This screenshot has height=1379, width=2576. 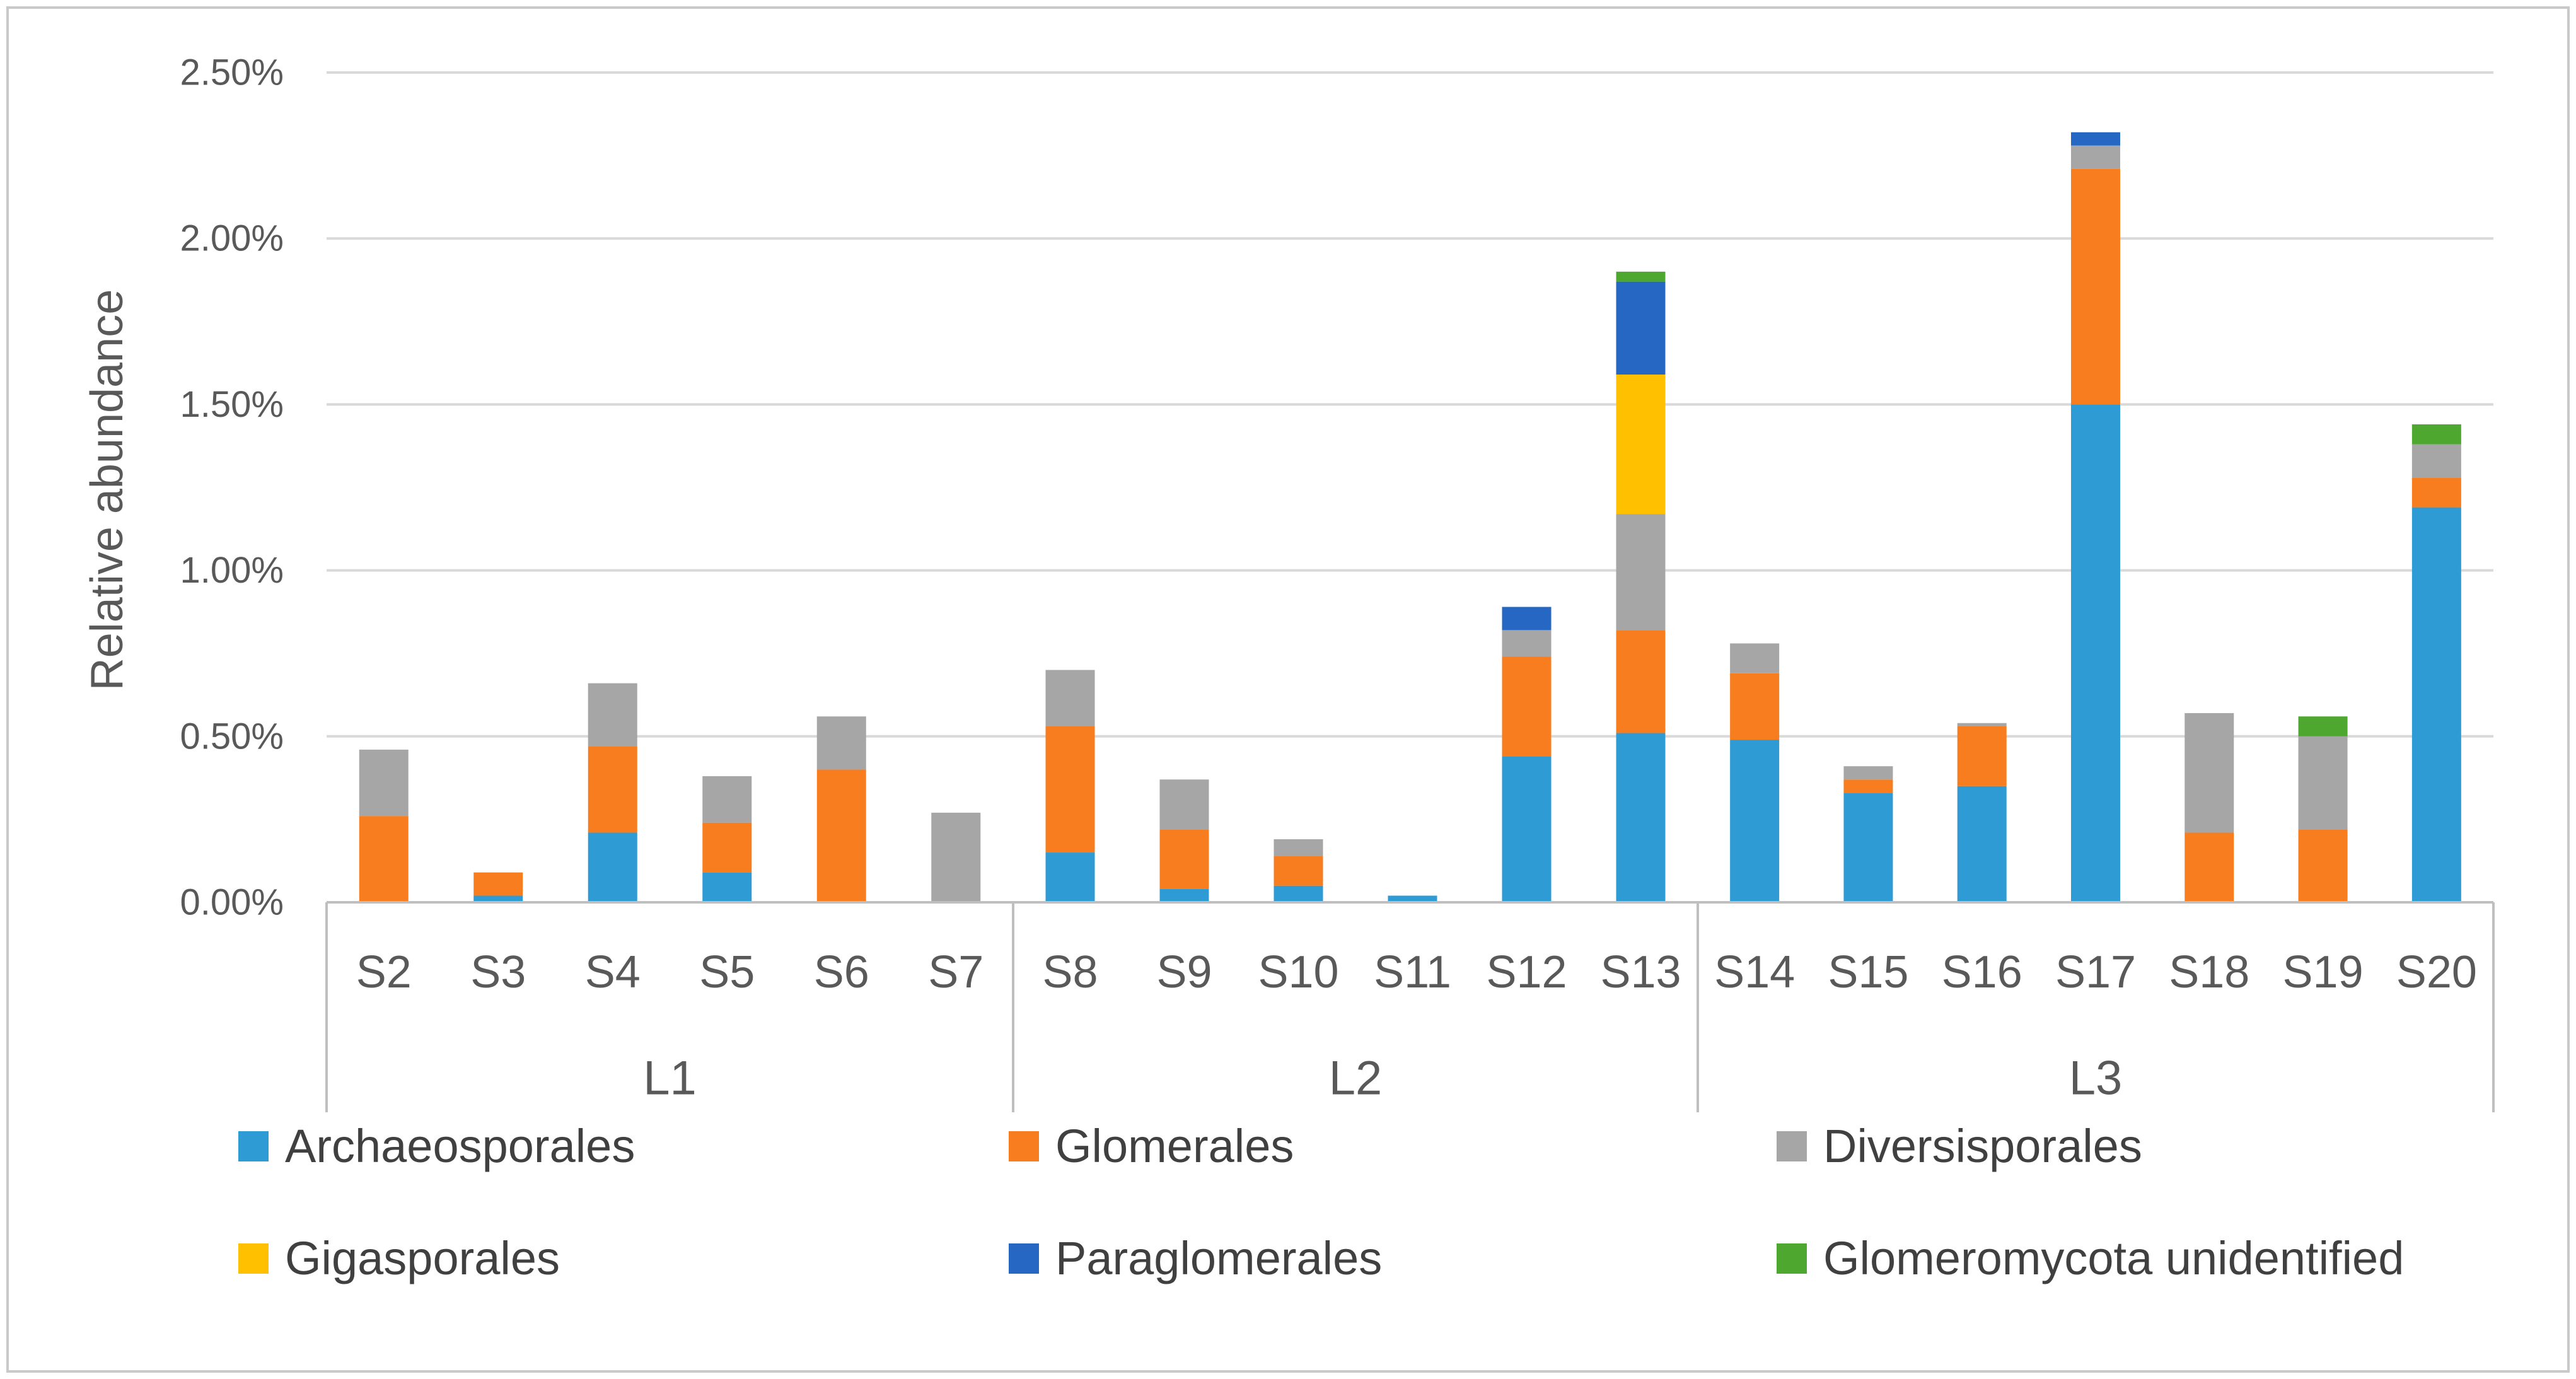 What do you see at coordinates (727, 972) in the screenshot?
I see `category-label-S5: S5` at bounding box center [727, 972].